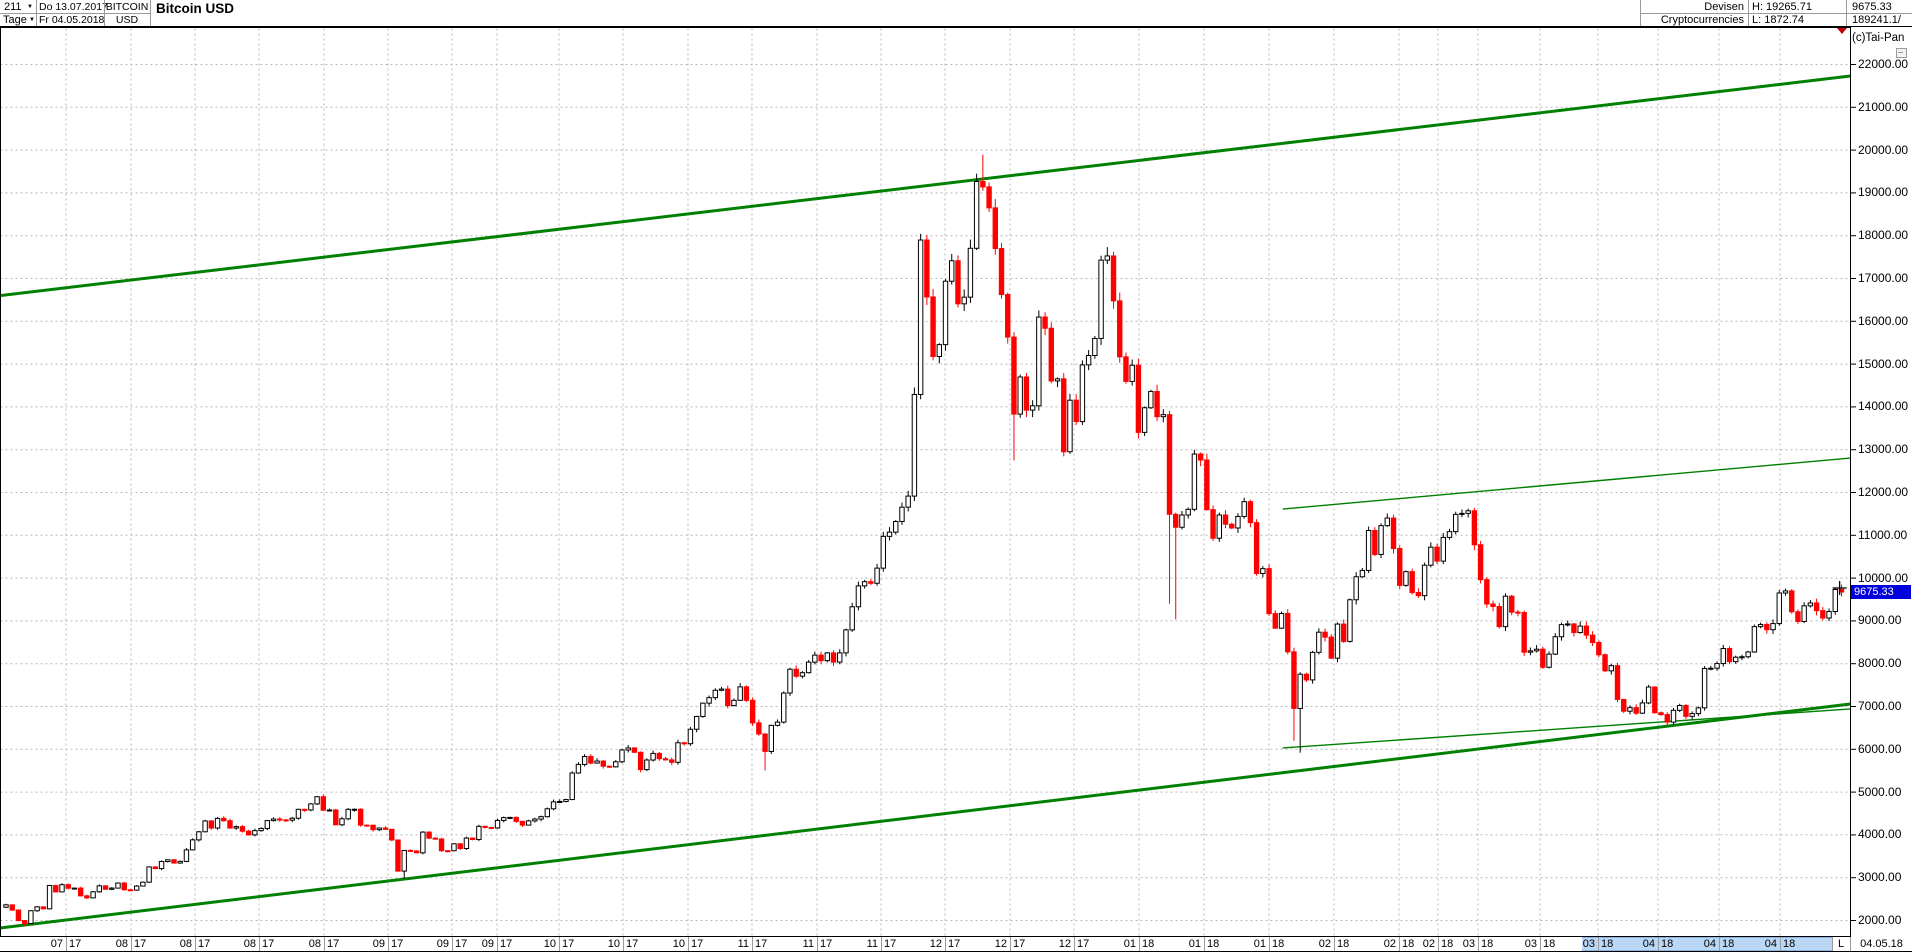 This screenshot has width=1912, height=952. Describe the element at coordinates (73, 7) in the screenshot. I see `date-from-field: Do 13.07.2017` at that location.